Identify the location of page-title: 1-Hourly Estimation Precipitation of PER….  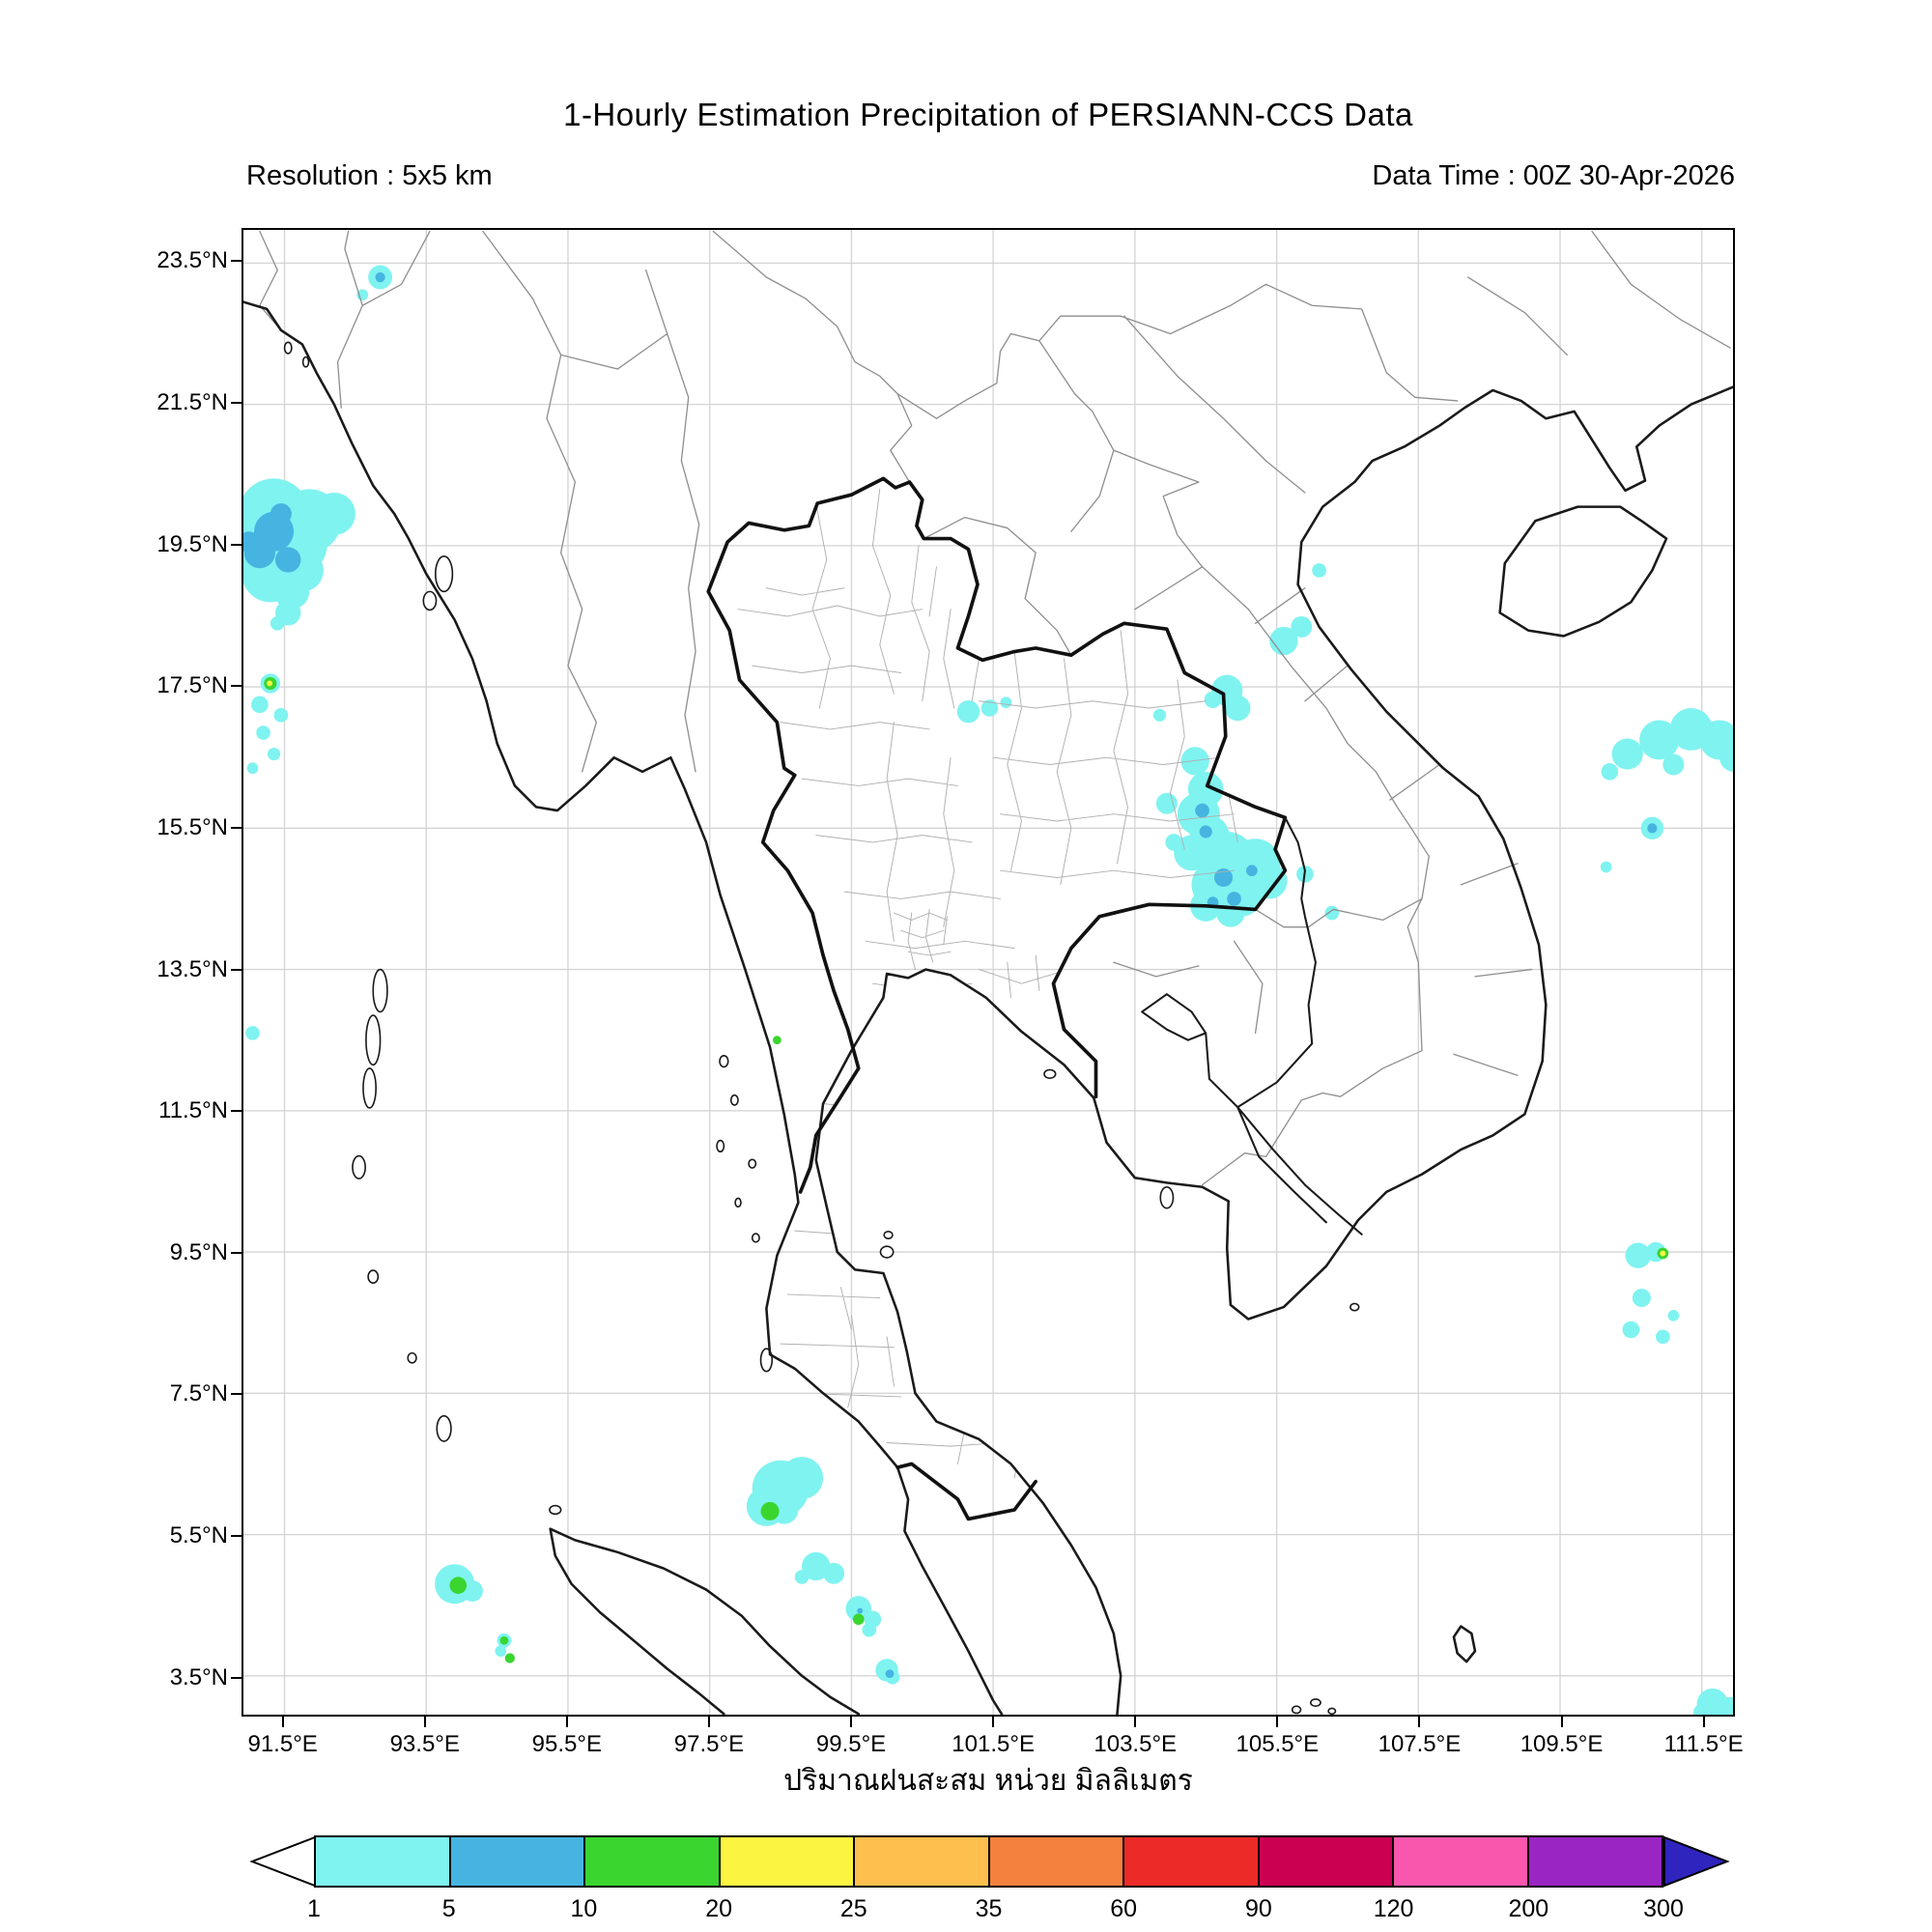
(988, 114).